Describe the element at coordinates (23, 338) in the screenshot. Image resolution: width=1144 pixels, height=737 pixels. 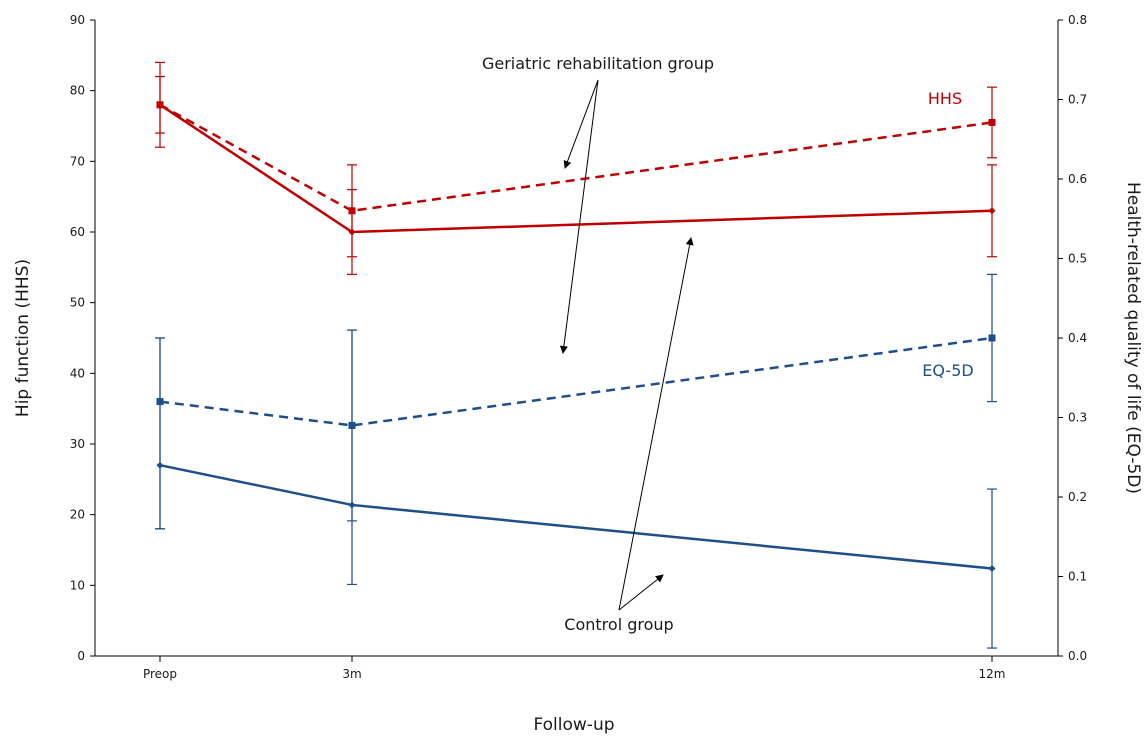
I see `y-axis-left-title: Hip function (HHS)` at that location.